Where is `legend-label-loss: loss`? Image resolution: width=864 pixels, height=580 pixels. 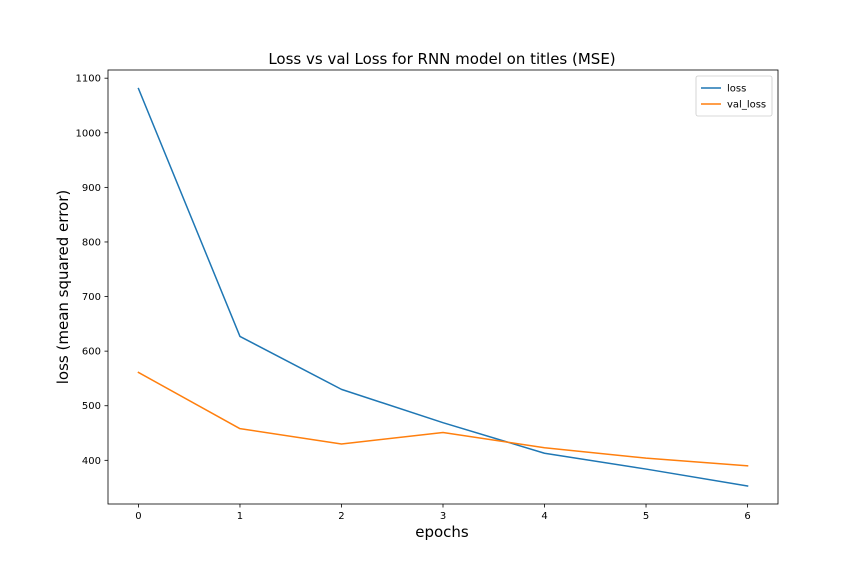
legend-label-loss: loss is located at coordinates (736, 89).